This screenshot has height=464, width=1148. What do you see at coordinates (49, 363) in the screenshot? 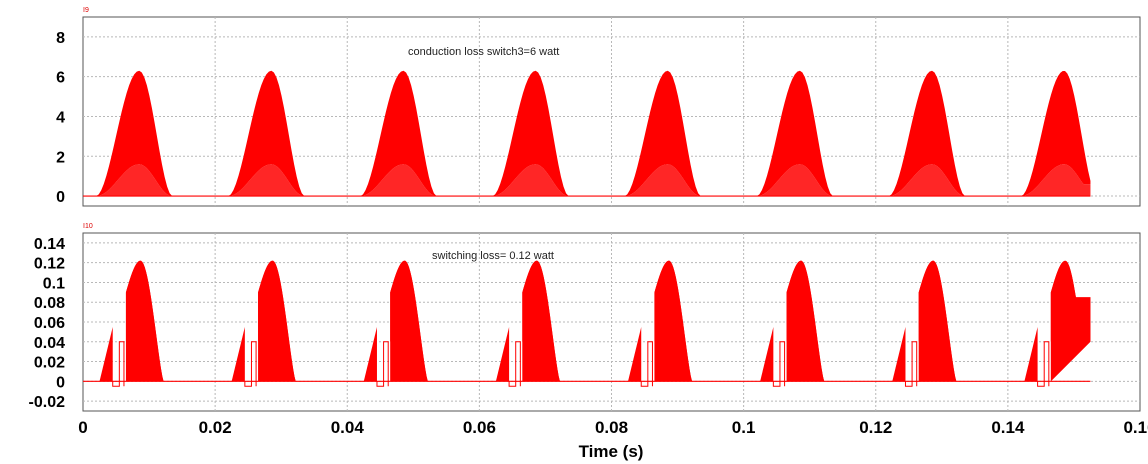
I see `y-tick-label: 0.02` at bounding box center [49, 363].